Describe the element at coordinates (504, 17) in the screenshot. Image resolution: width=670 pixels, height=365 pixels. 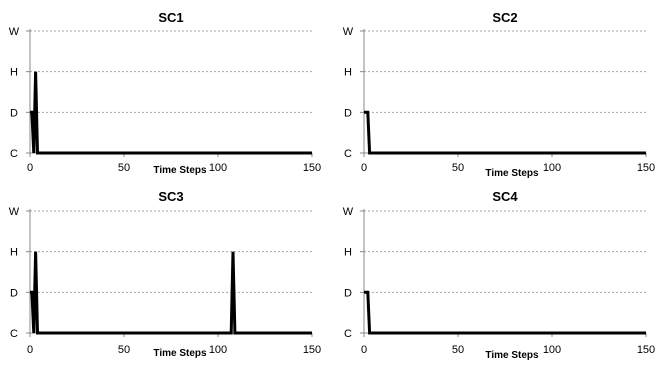
I see `chart-title: SC2` at that location.